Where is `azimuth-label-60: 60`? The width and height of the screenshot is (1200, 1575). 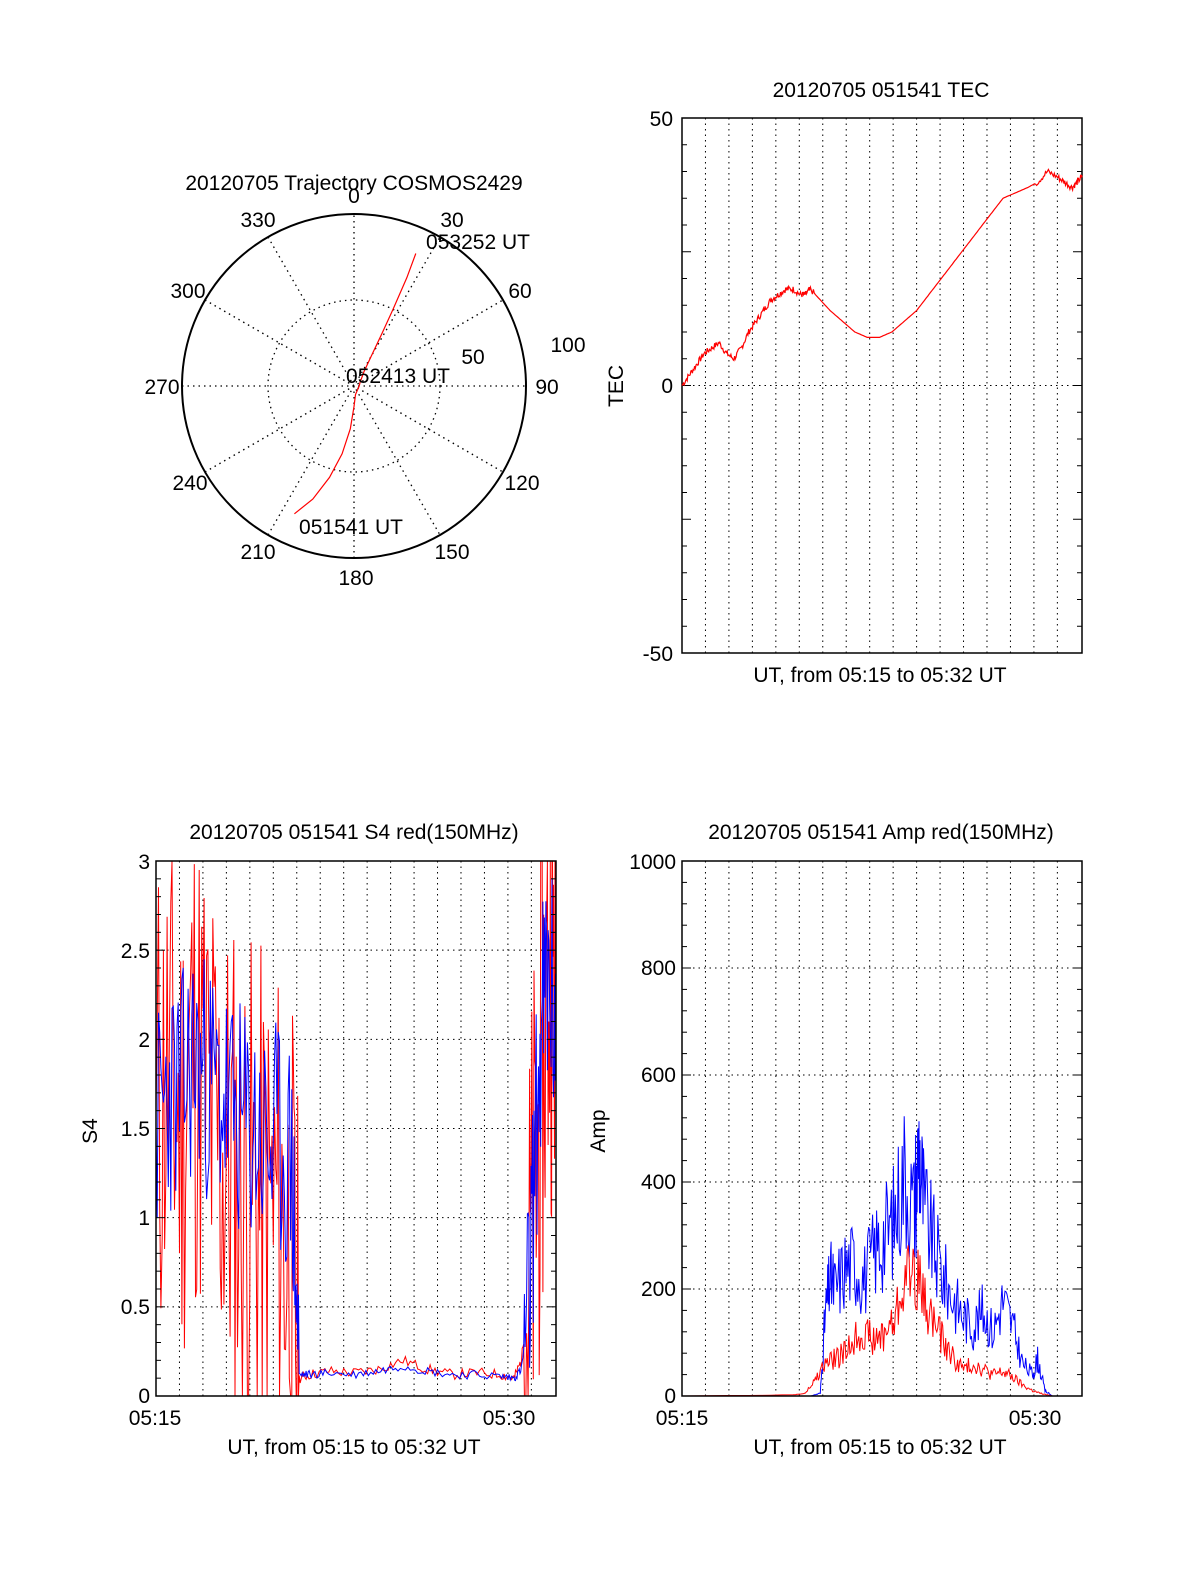
azimuth-label-60: 60 is located at coordinates (519, 291).